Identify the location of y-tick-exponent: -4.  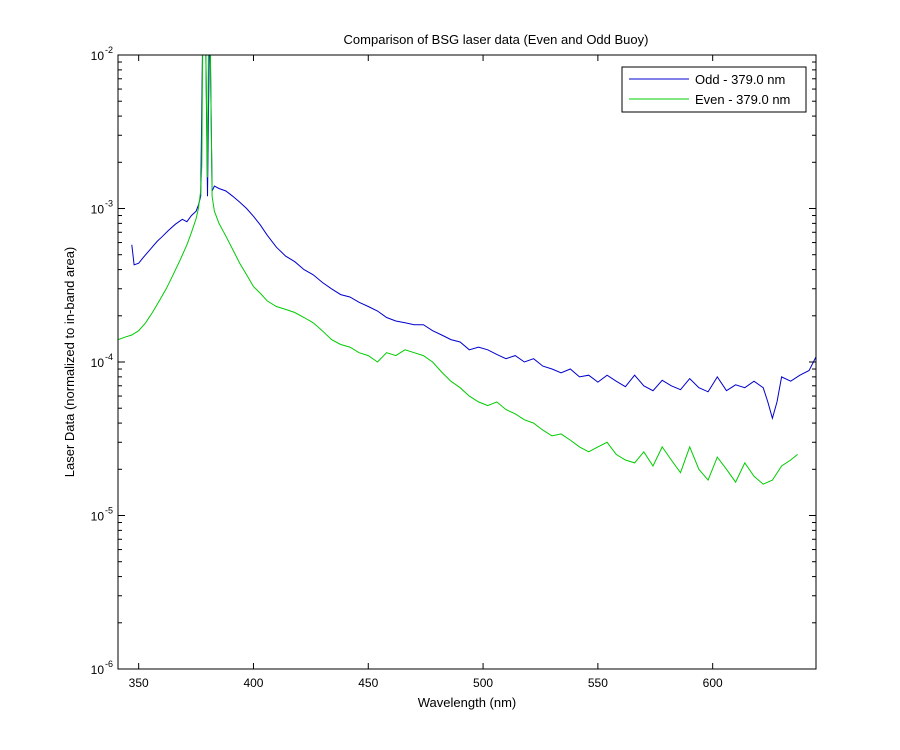
(109, 357).